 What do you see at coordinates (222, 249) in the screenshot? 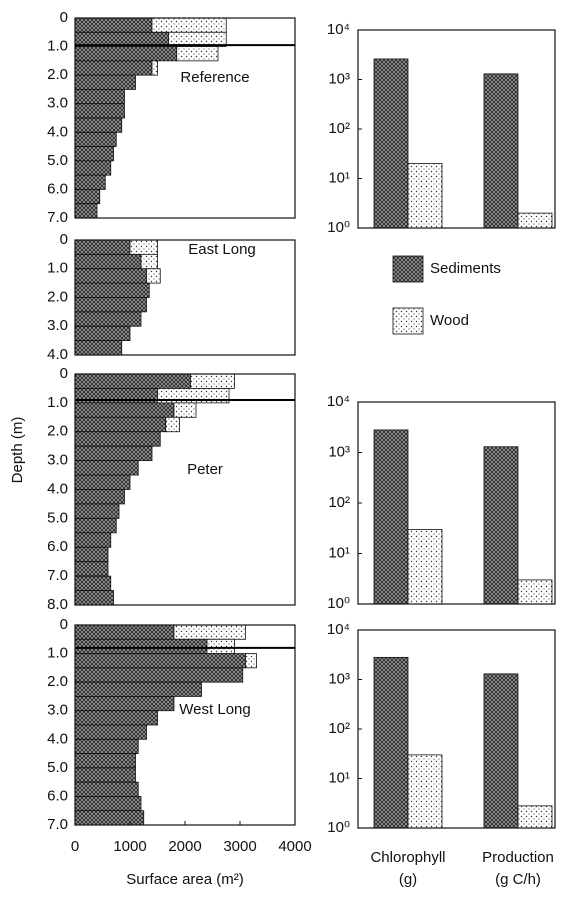
I see `panel-title: East Long` at bounding box center [222, 249].